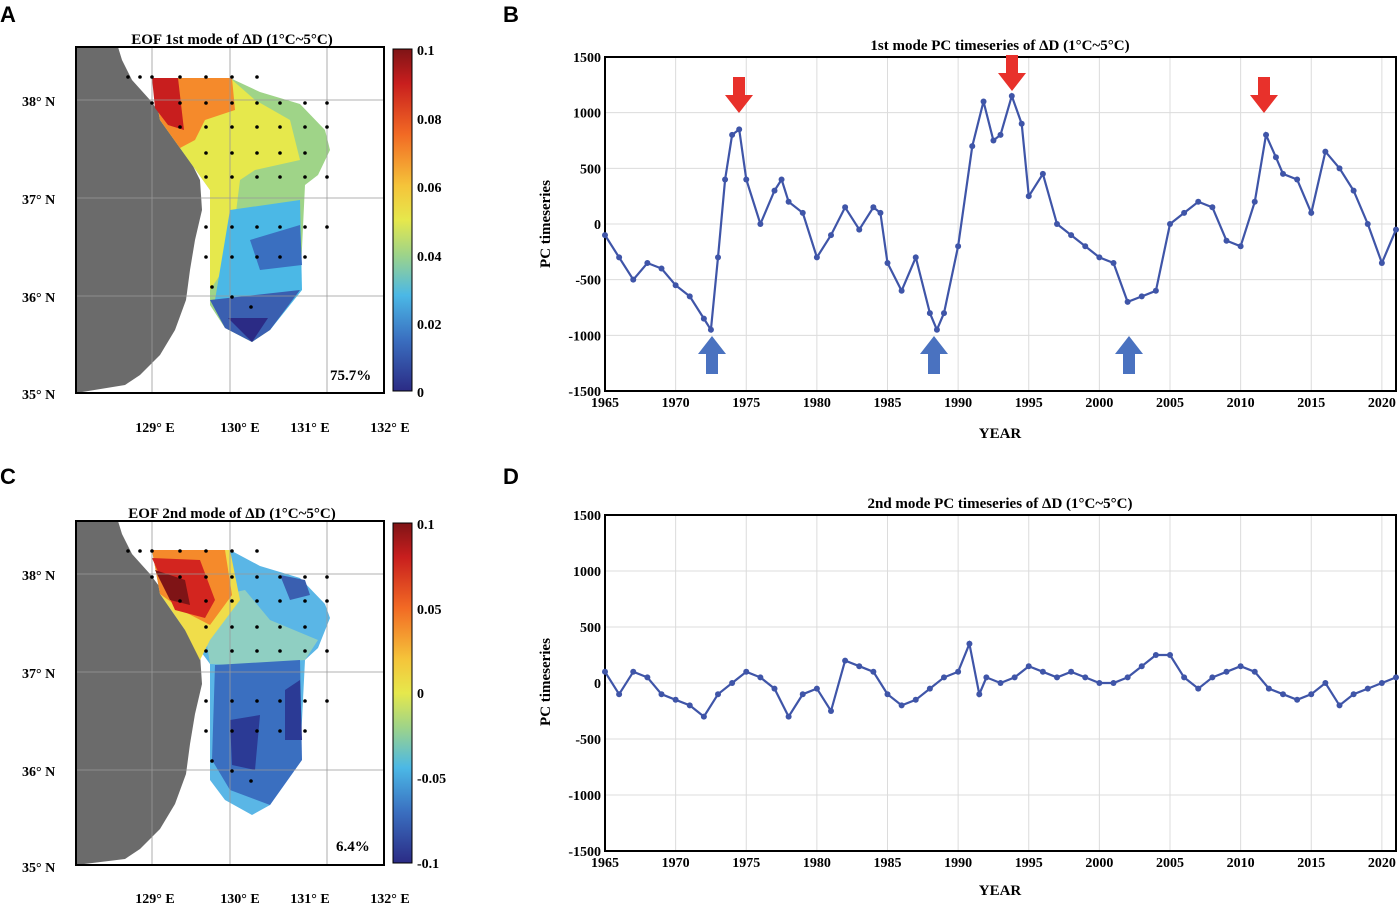 The width and height of the screenshot is (1399, 907). I want to click on colorbar-tick: 0.02, so click(429, 325).